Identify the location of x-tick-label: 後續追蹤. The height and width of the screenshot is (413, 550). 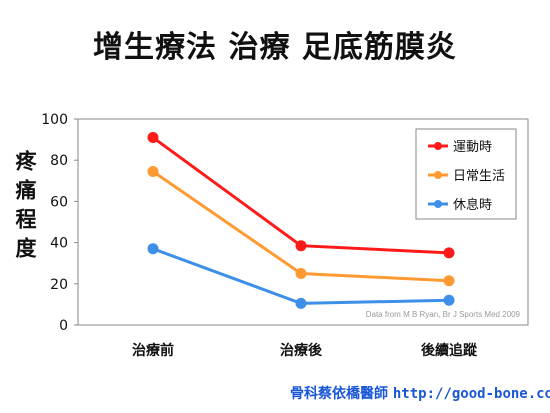
(449, 350).